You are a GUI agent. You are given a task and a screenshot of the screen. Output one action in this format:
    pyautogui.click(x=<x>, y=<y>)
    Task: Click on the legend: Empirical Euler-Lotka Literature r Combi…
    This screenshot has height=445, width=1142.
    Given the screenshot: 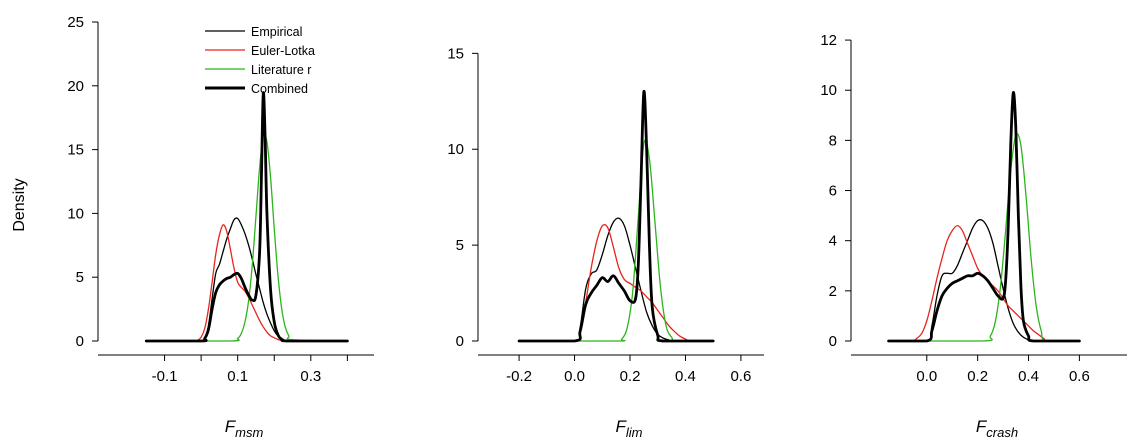 What is the action you would take?
    pyautogui.click(x=260, y=60)
    